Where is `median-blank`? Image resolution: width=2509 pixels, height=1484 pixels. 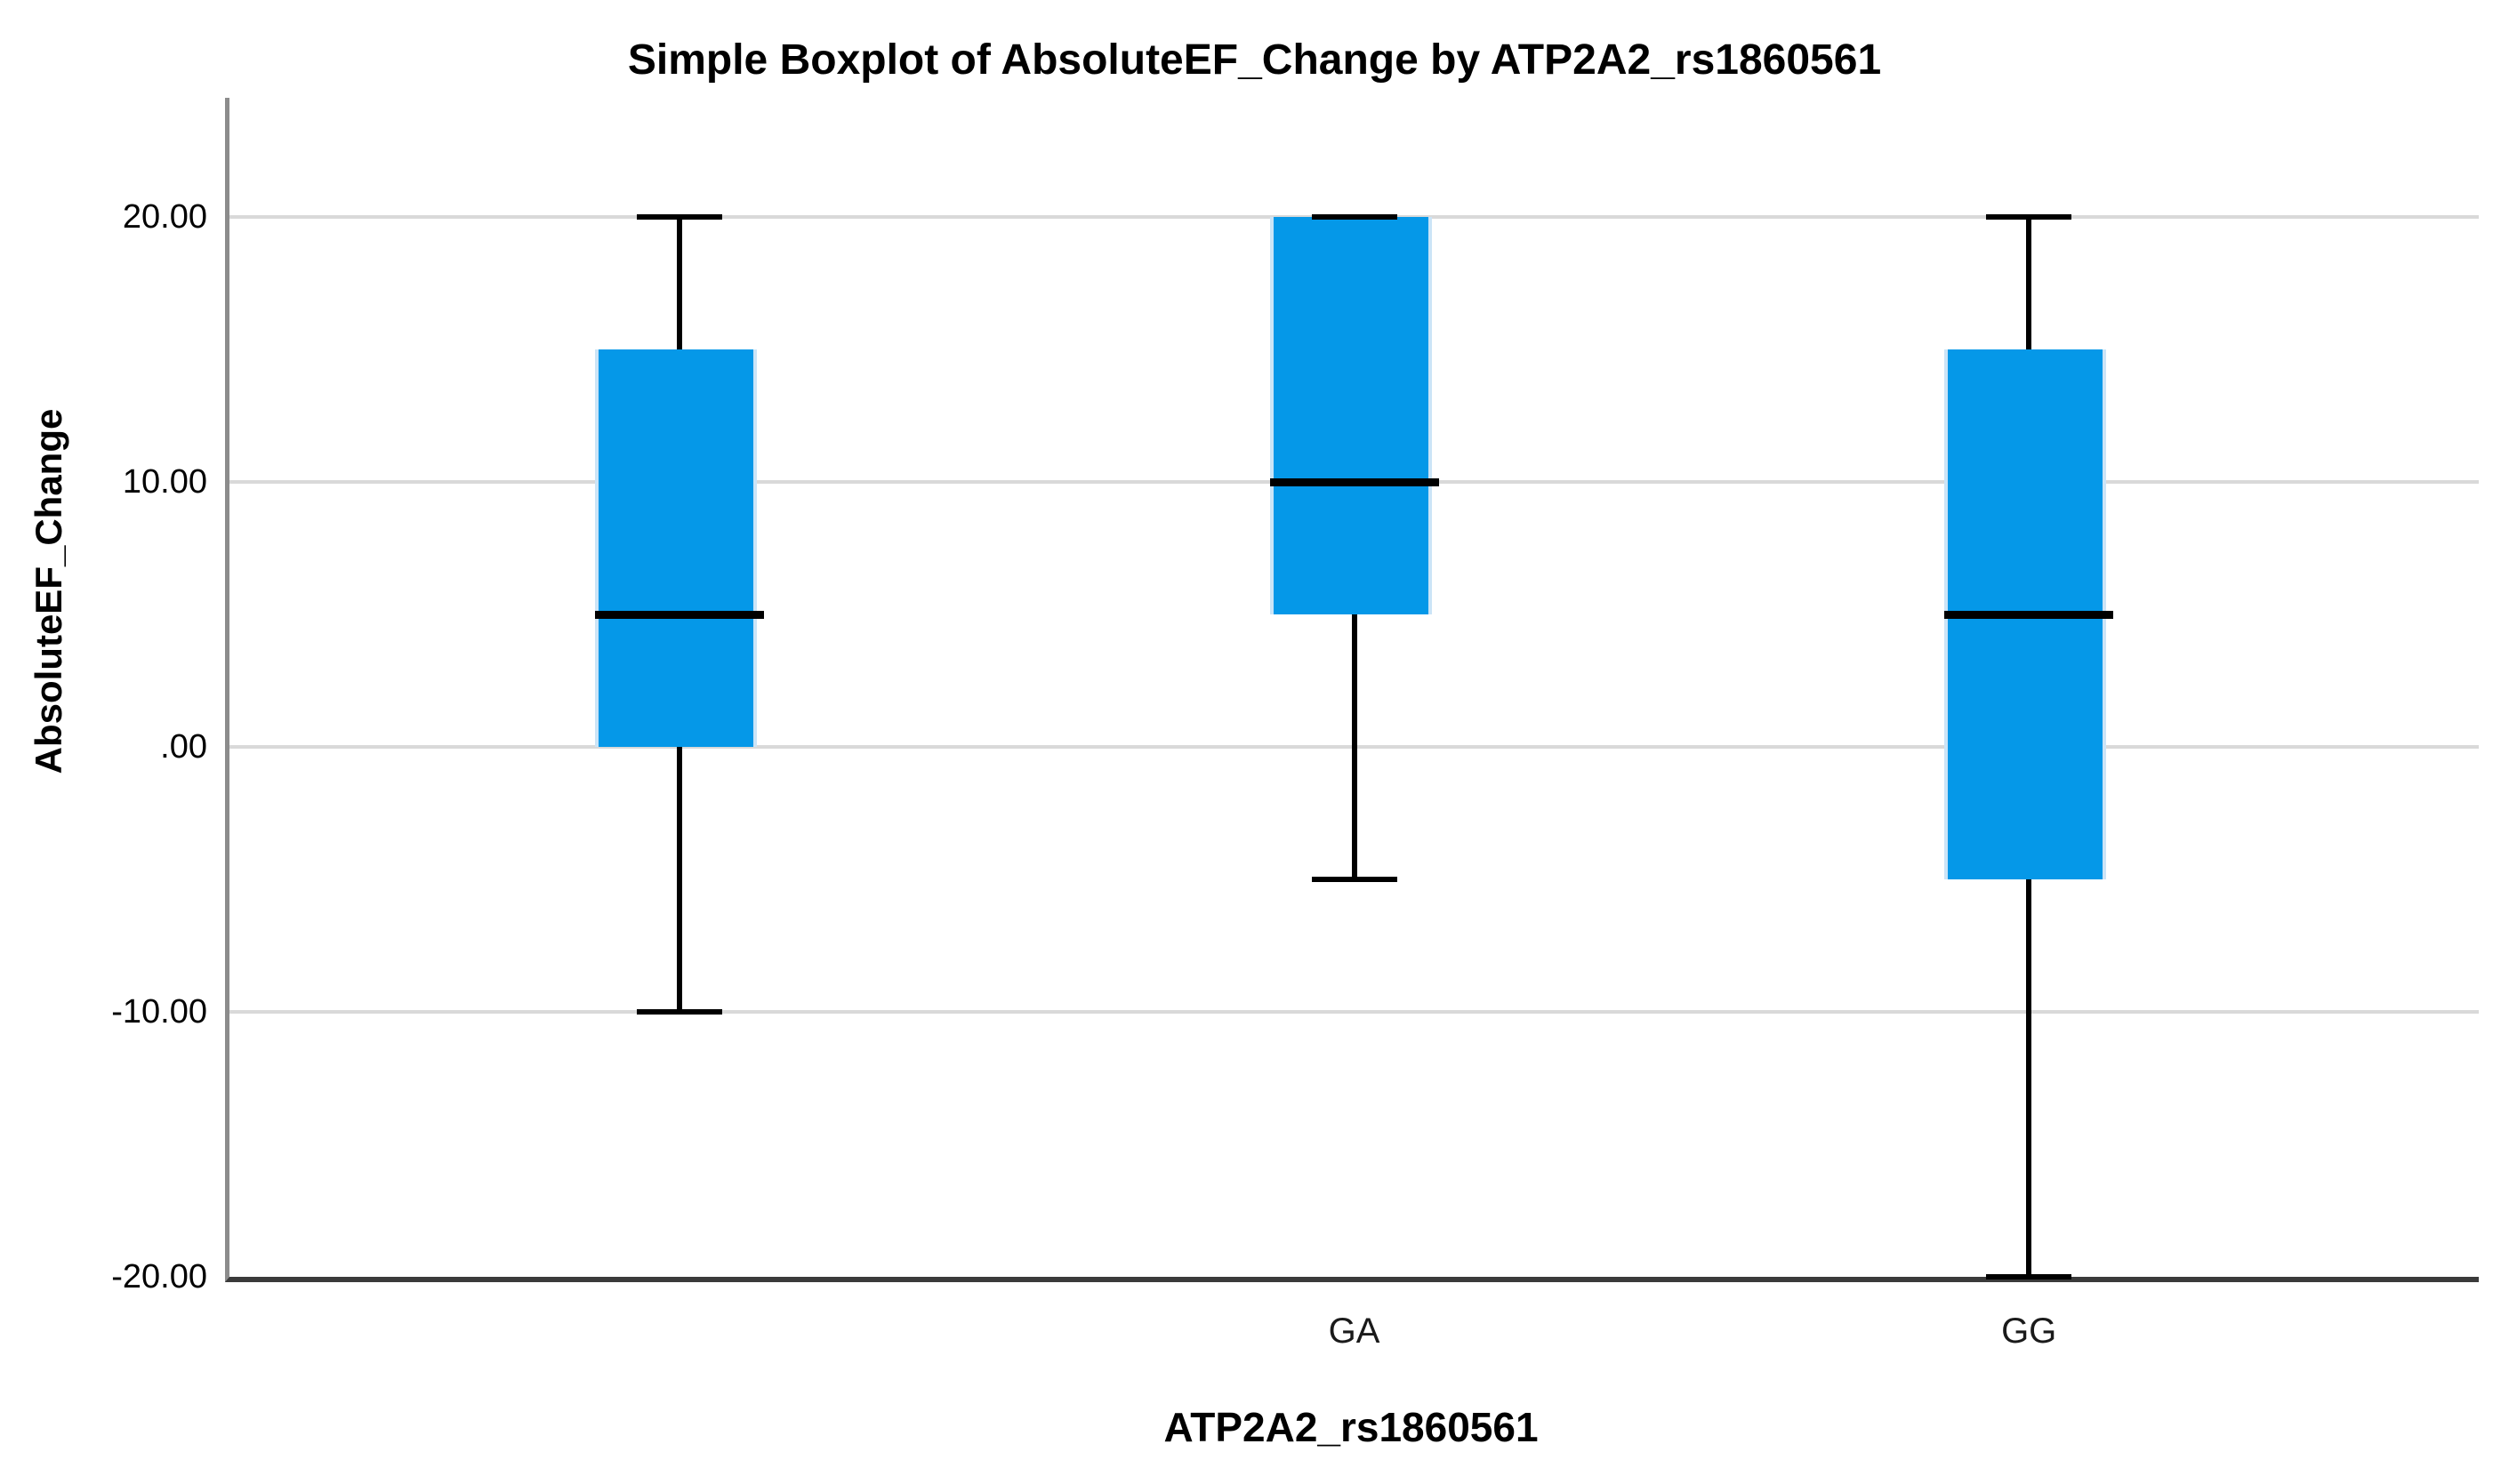
median-blank is located at coordinates (679, 614).